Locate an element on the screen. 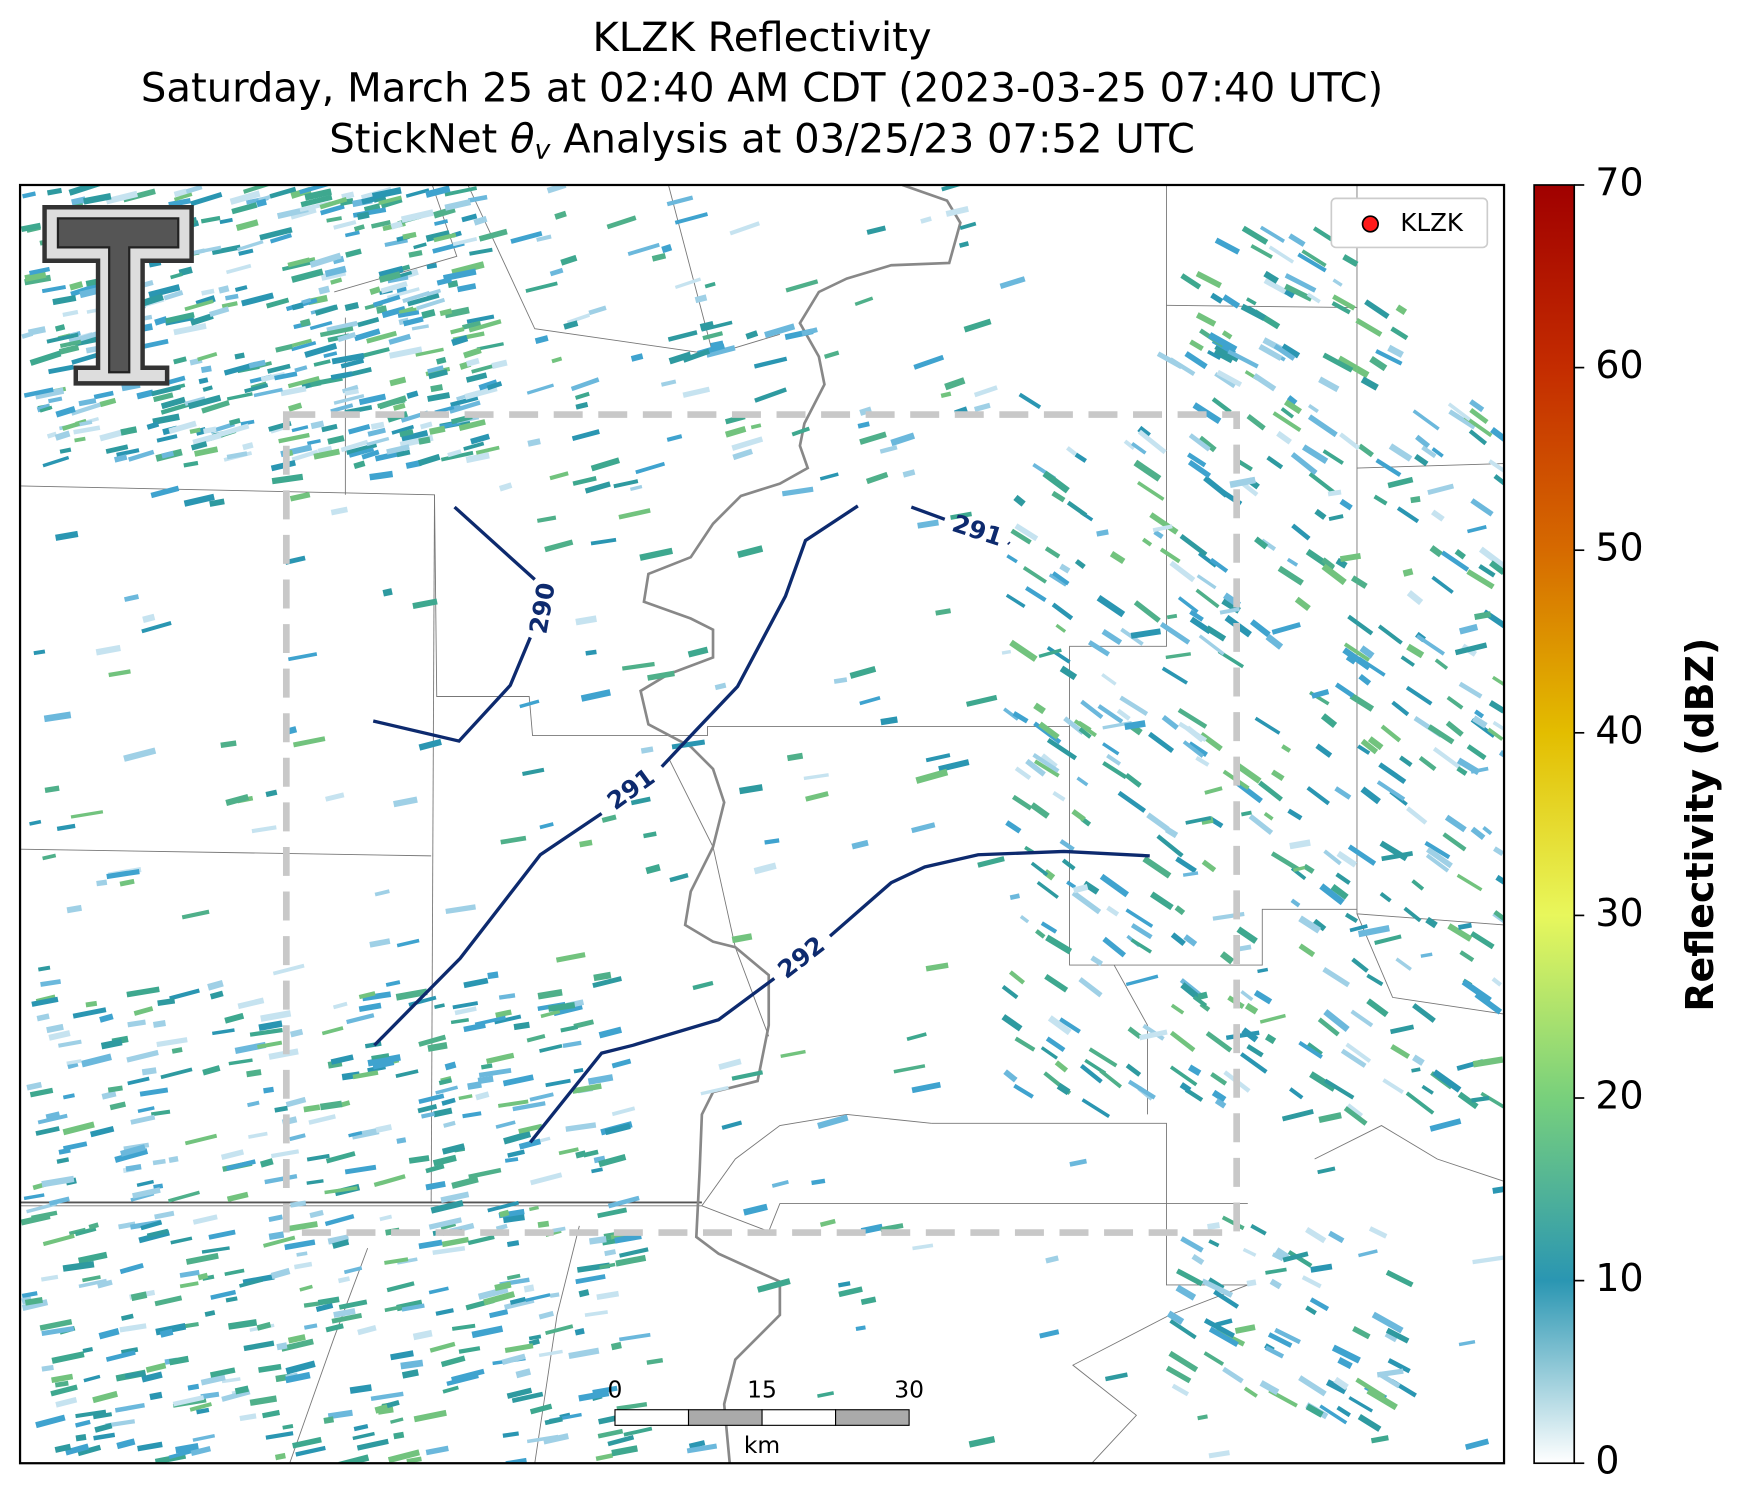  colorbar-tick-label: 60 is located at coordinates (1619, 365).